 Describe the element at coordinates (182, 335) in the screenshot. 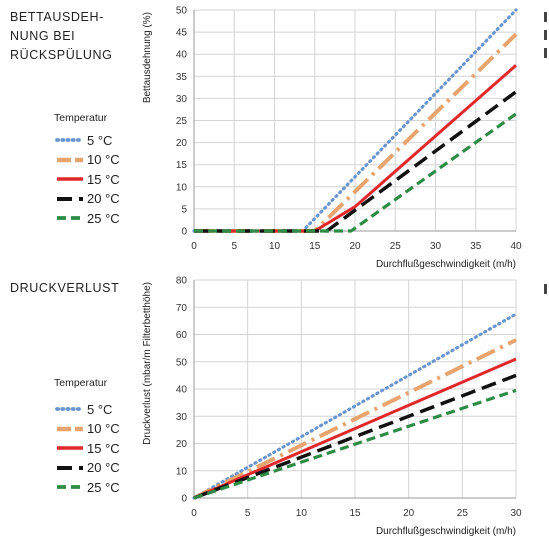

I see `y-tick-label: 60` at that location.